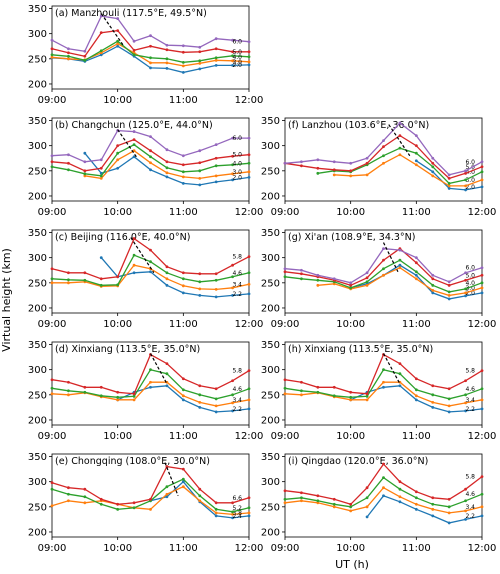 Image resolution: width=500 pixels, height=574 pixels. I want to click on panel-title: (e) Chongqing (108.0°E, 30.0°N), so click(132, 461).